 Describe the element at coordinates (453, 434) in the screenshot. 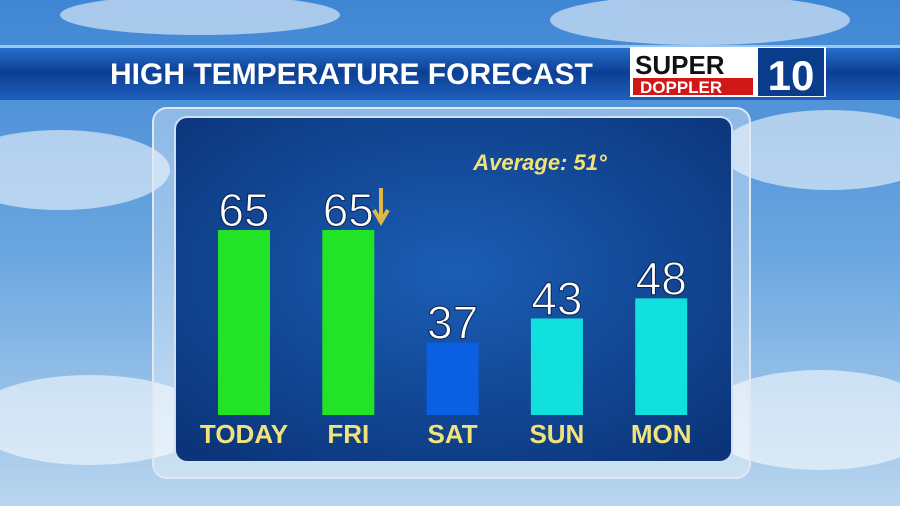

I see `category-label: SAT` at that location.